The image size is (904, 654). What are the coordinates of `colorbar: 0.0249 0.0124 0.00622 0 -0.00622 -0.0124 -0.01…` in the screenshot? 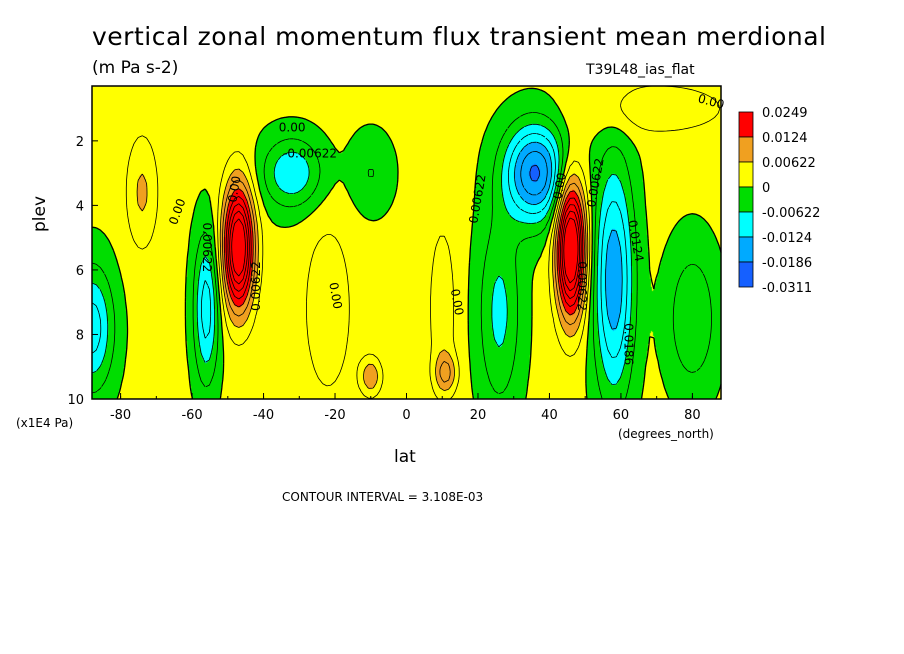 It's located at (779, 201).